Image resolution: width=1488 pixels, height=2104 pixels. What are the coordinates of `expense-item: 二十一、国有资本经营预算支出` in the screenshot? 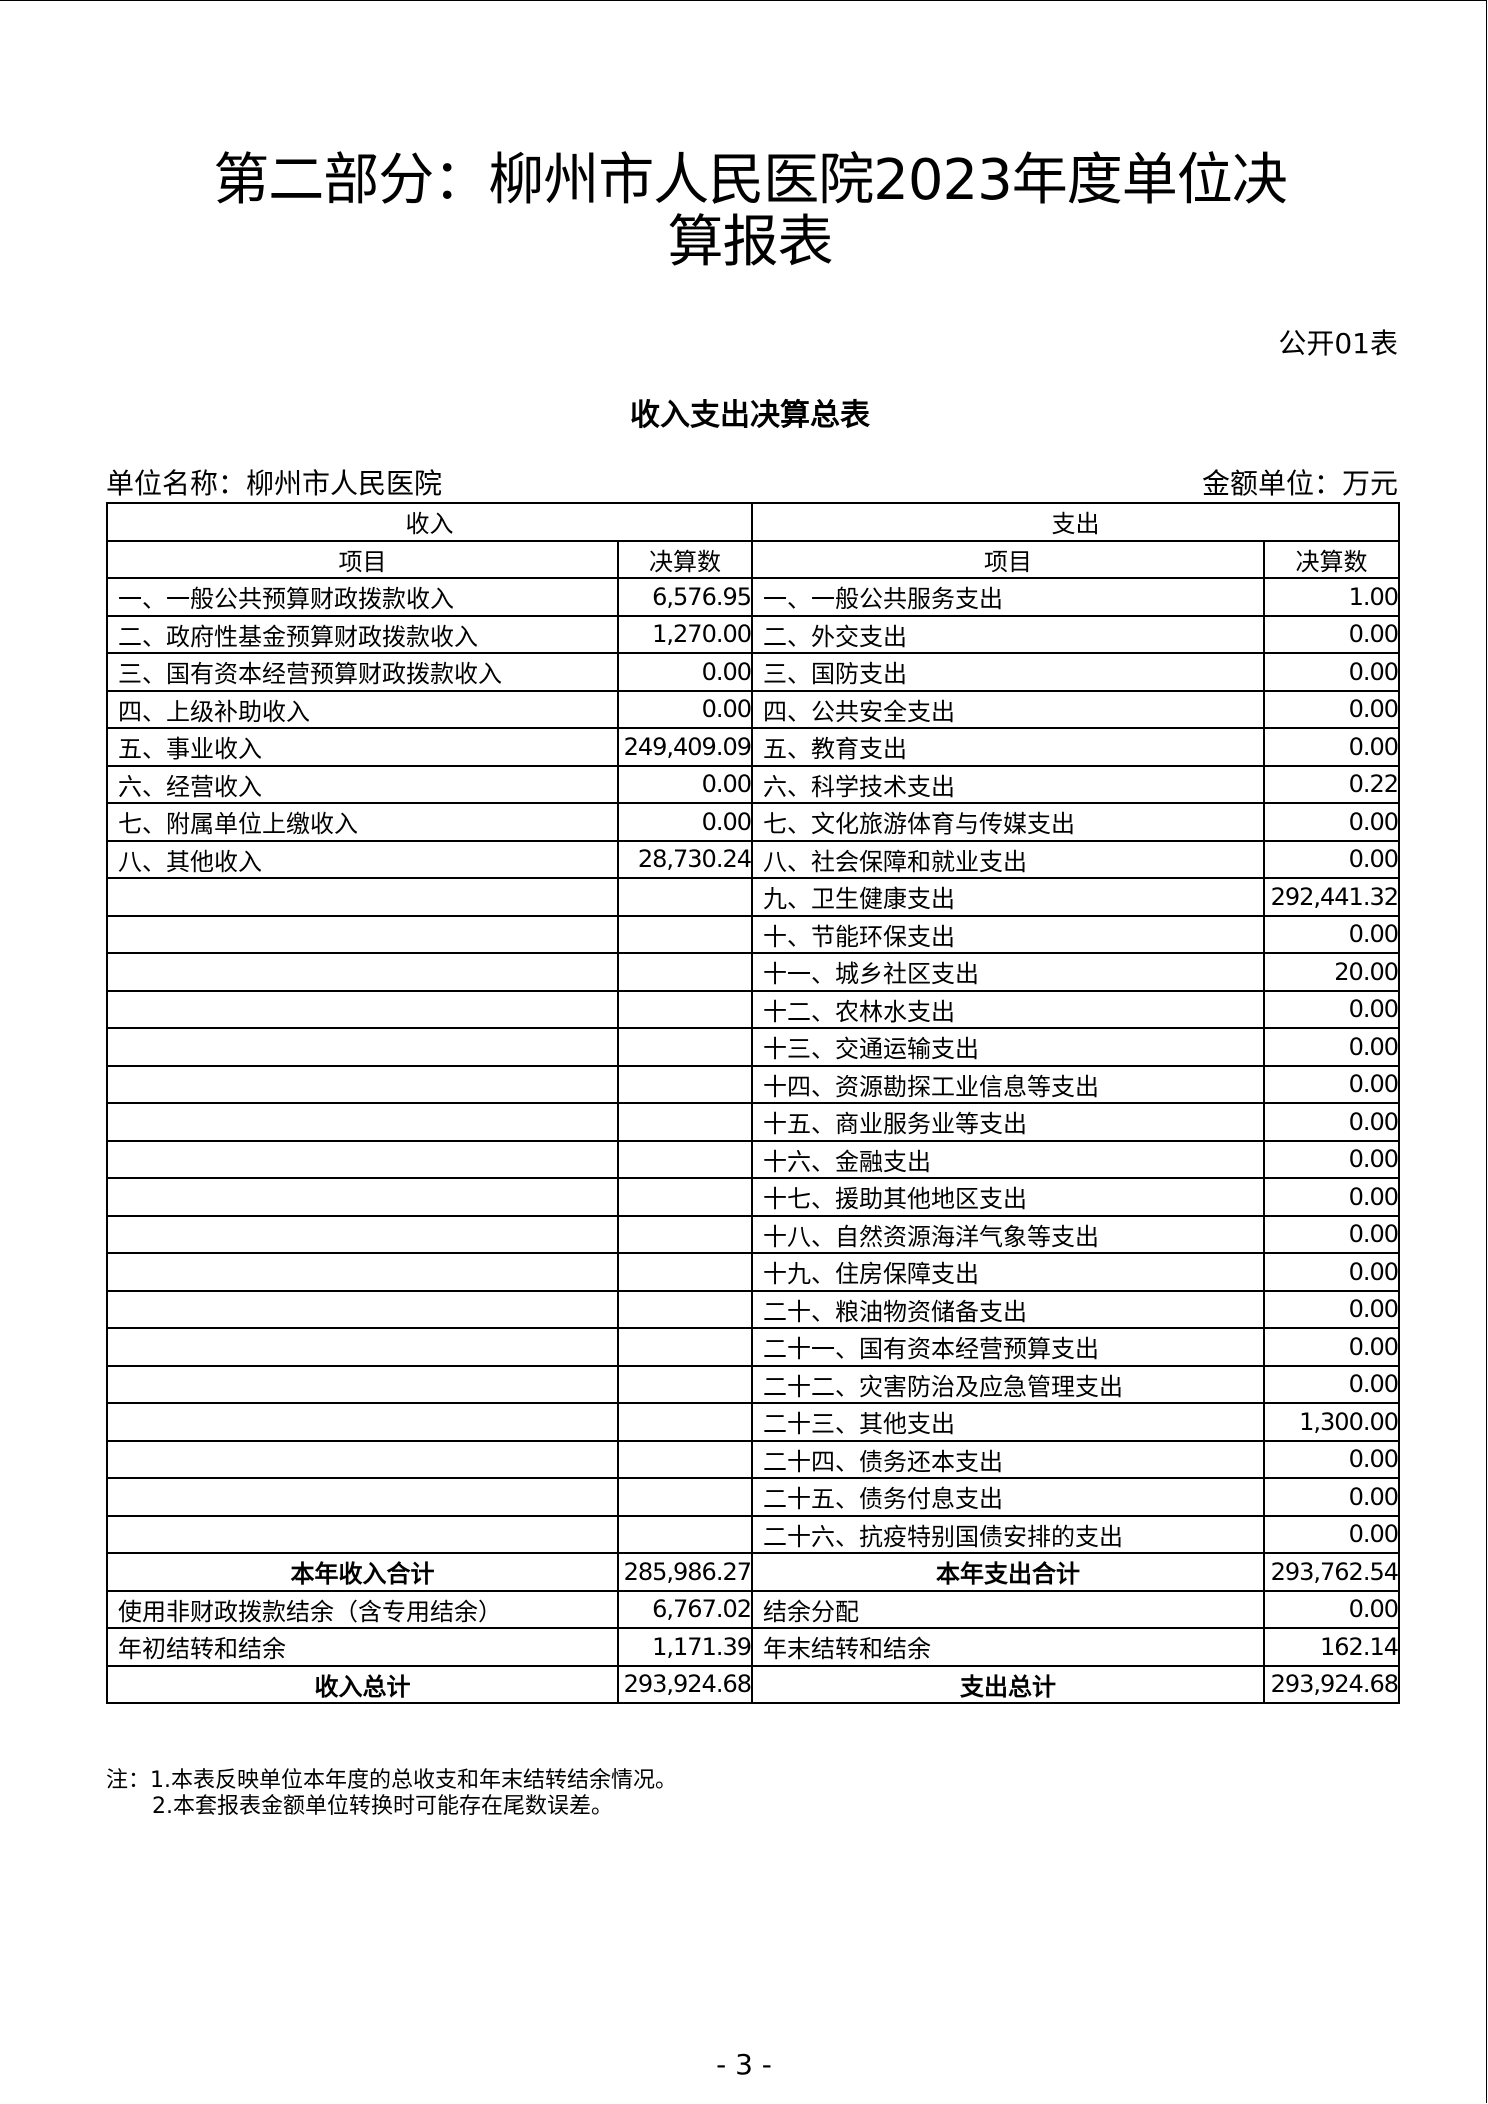 It's located at (1008, 1347).